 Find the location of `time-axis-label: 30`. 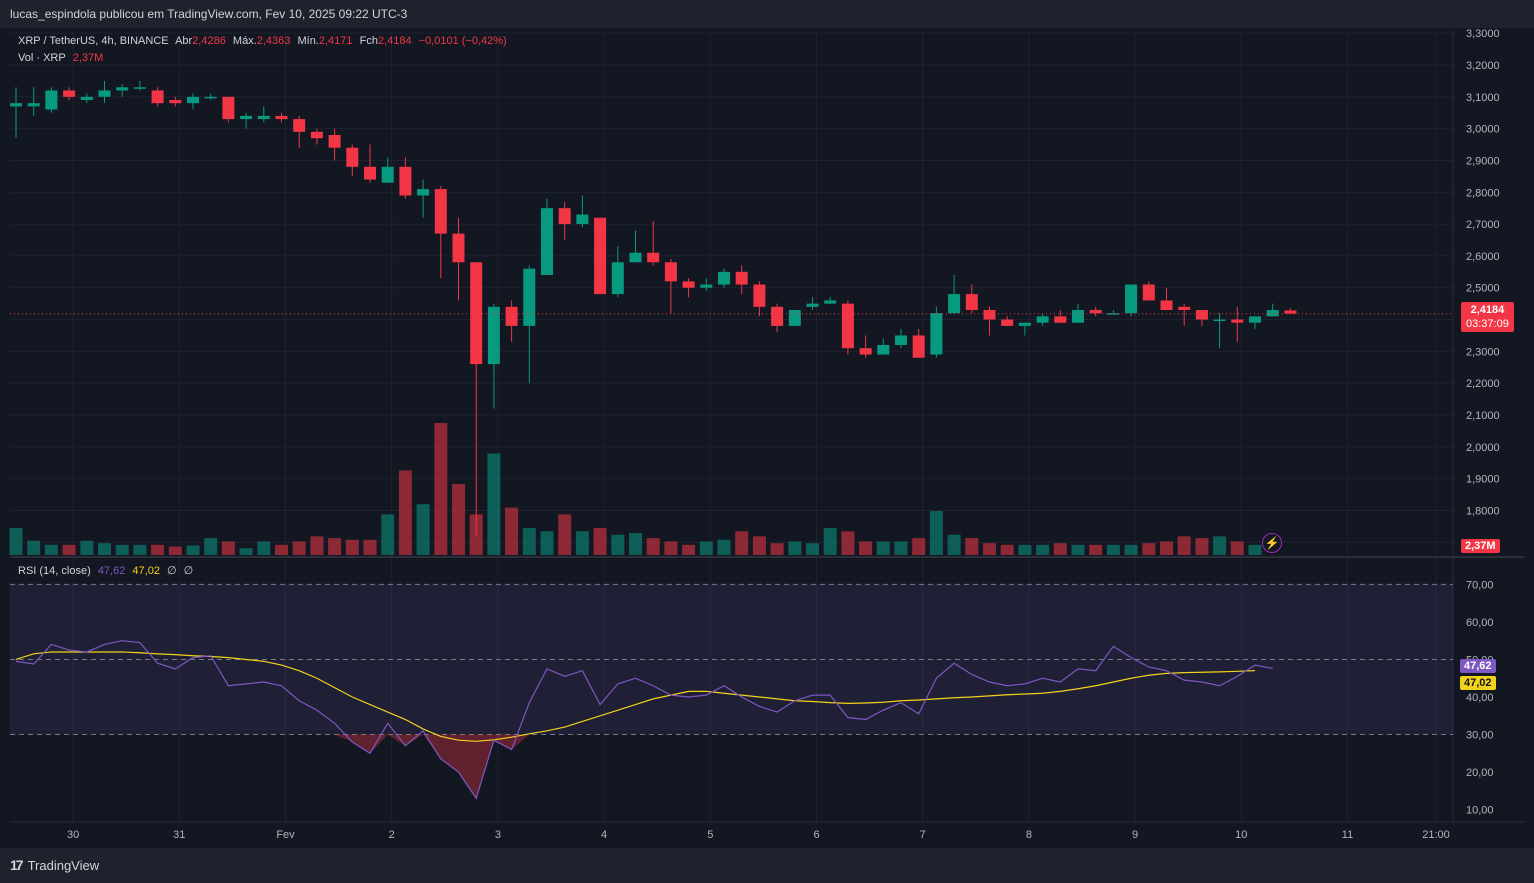

time-axis-label: 30 is located at coordinates (73, 835).